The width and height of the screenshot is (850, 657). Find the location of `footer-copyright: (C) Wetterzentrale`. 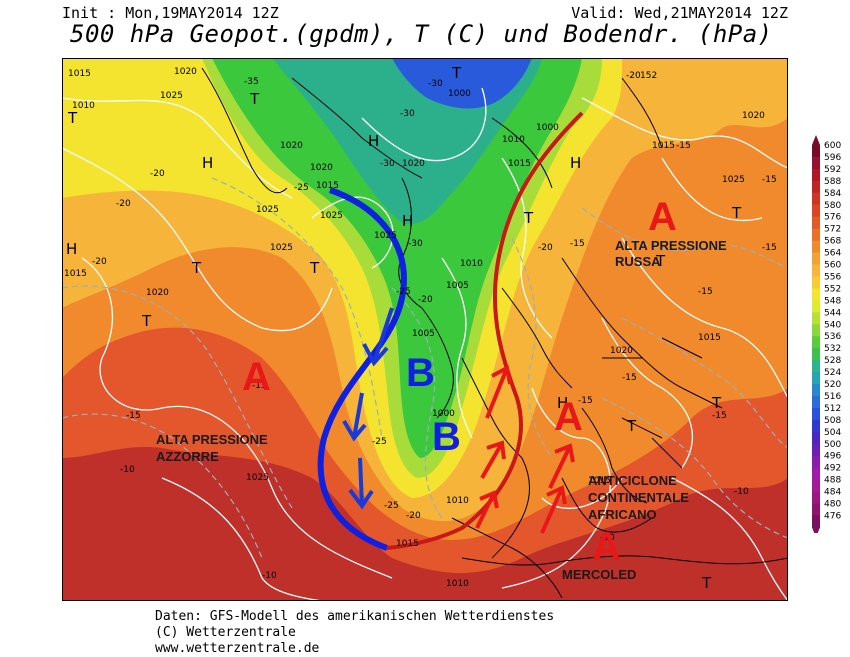

footer-copyright: (C) Wetterzentrale is located at coordinates (225, 632).